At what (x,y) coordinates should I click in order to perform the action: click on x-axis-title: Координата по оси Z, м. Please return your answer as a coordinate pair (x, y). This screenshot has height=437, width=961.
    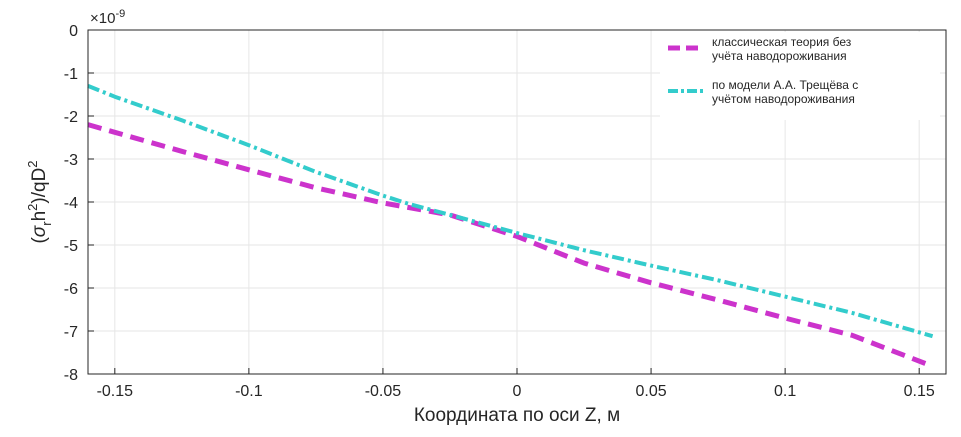
    Looking at the image, I should click on (517, 415).